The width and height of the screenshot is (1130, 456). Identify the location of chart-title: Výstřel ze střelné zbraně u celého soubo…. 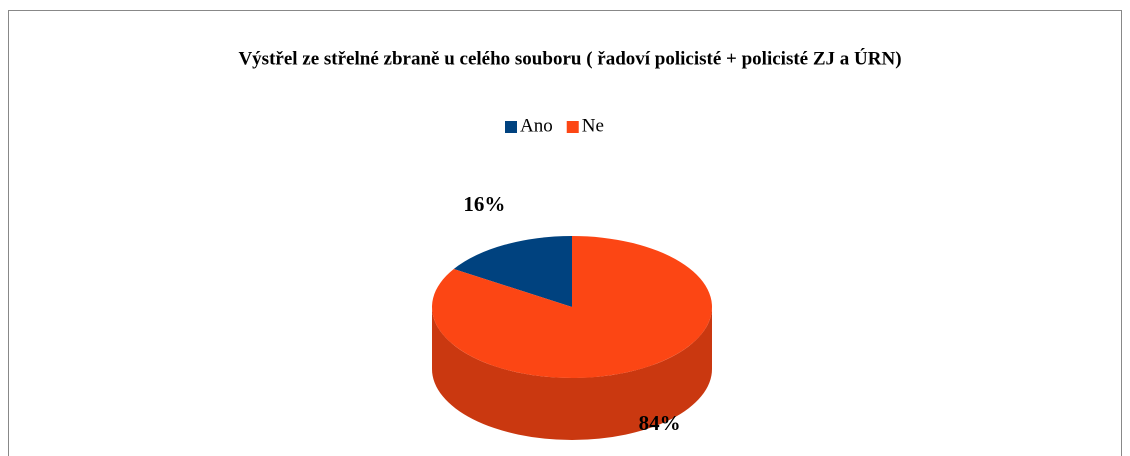
(569, 58).